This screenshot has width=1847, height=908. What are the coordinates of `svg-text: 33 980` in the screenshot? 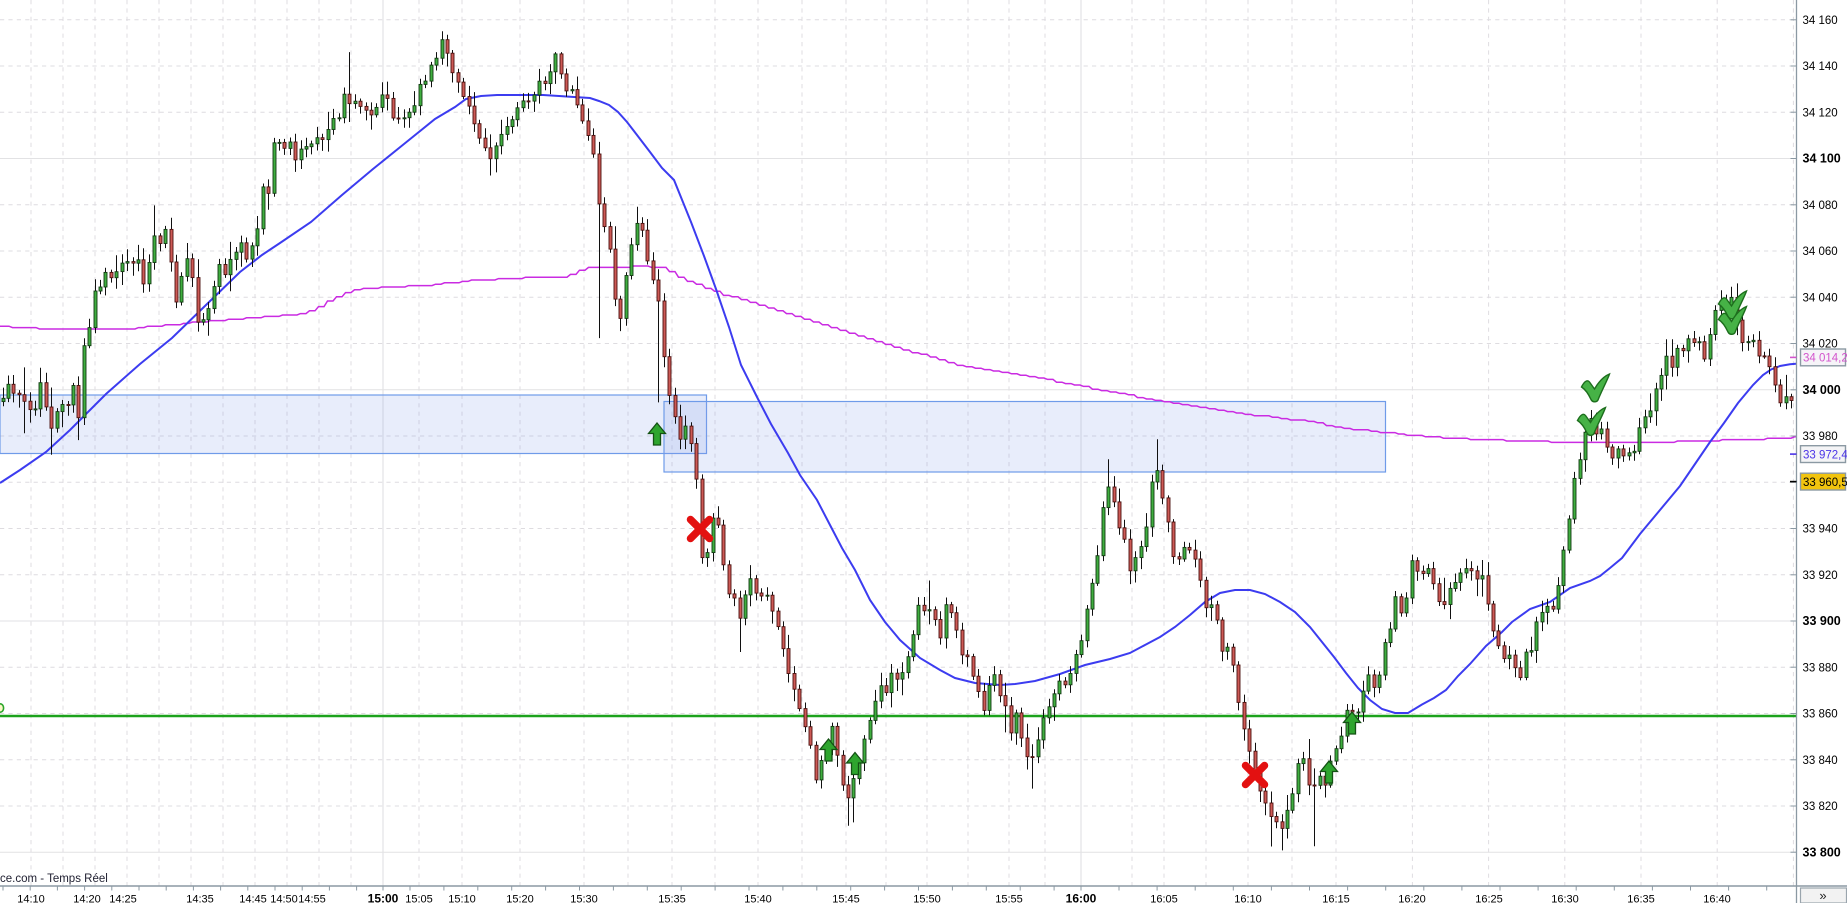 It's located at (1820, 437).